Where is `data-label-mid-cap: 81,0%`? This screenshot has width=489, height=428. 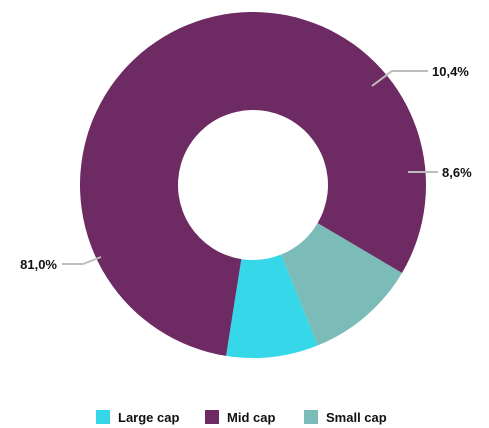 data-label-mid-cap: 81,0% is located at coordinates (38, 264).